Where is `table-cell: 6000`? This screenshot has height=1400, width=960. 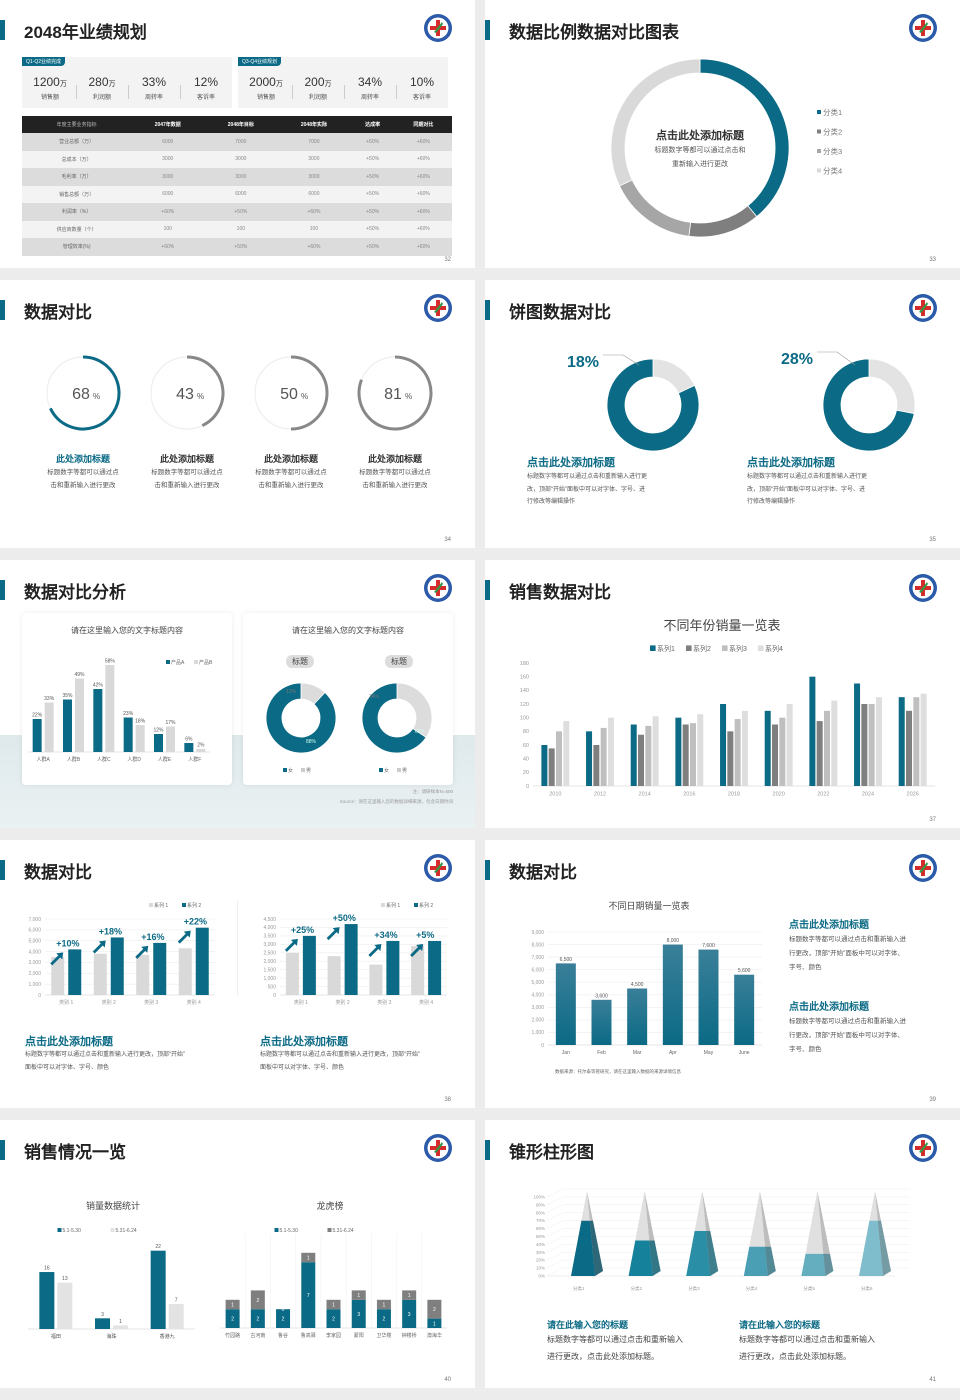 table-cell: 6000 is located at coordinates (314, 194).